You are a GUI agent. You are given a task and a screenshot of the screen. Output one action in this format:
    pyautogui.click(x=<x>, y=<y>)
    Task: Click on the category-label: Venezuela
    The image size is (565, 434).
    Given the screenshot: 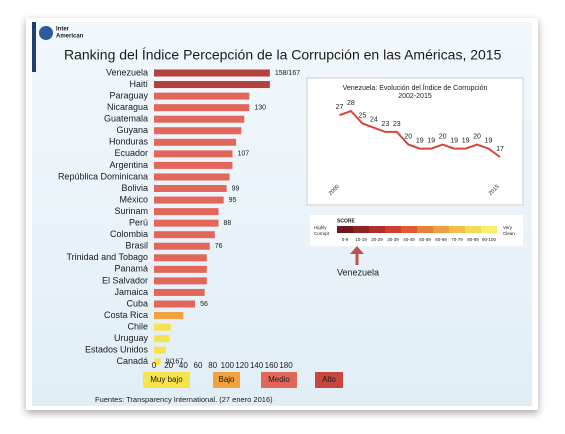 What is the action you would take?
    pyautogui.click(x=127, y=72)
    